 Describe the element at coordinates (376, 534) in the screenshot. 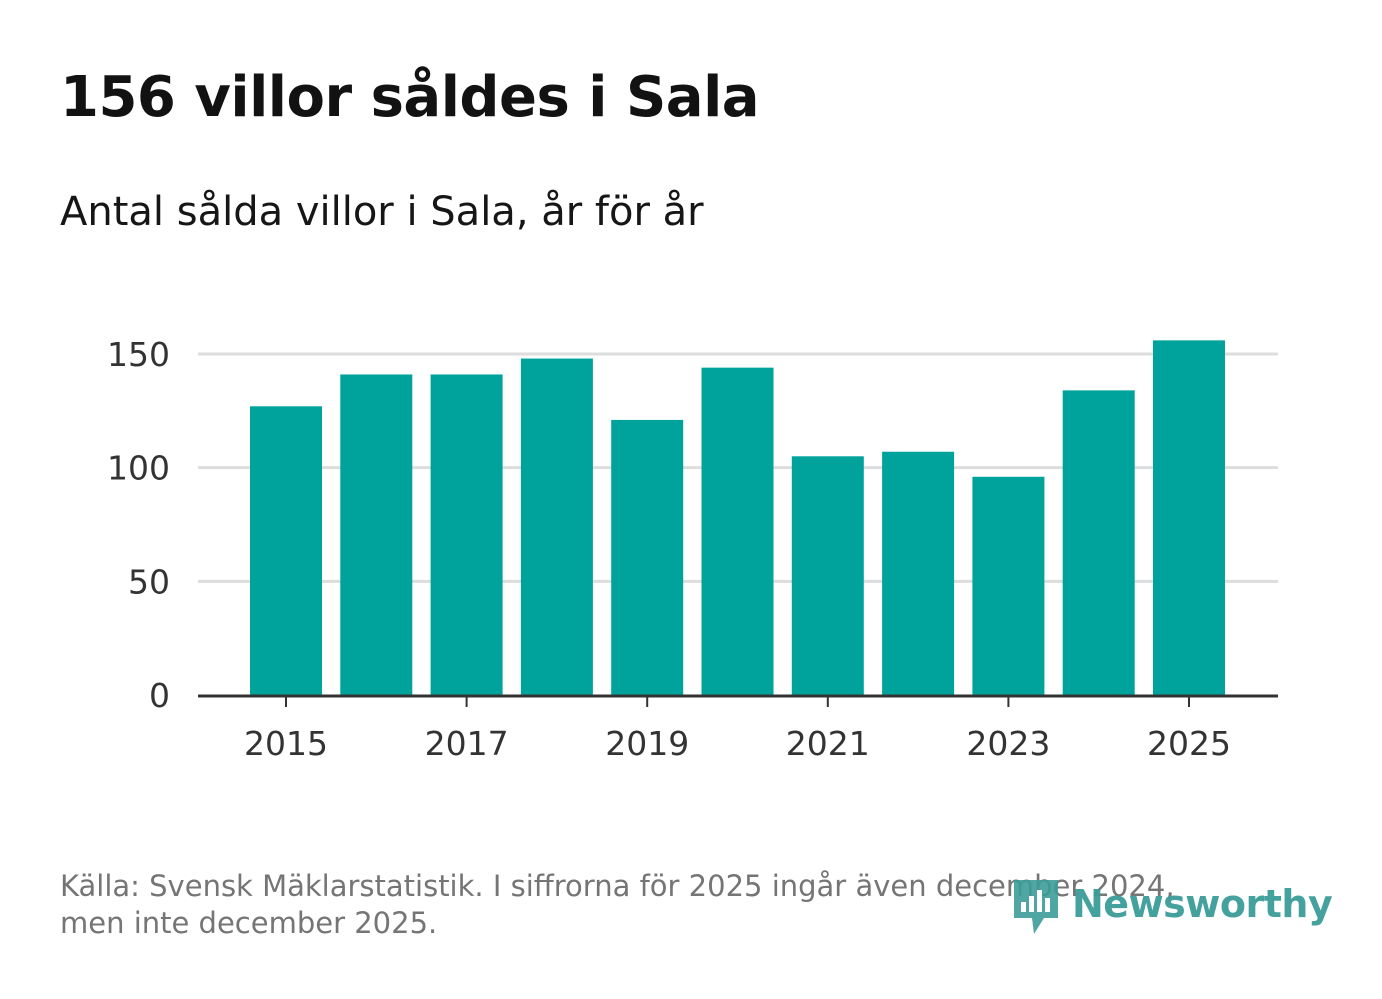

I see `bar-2016` at that location.